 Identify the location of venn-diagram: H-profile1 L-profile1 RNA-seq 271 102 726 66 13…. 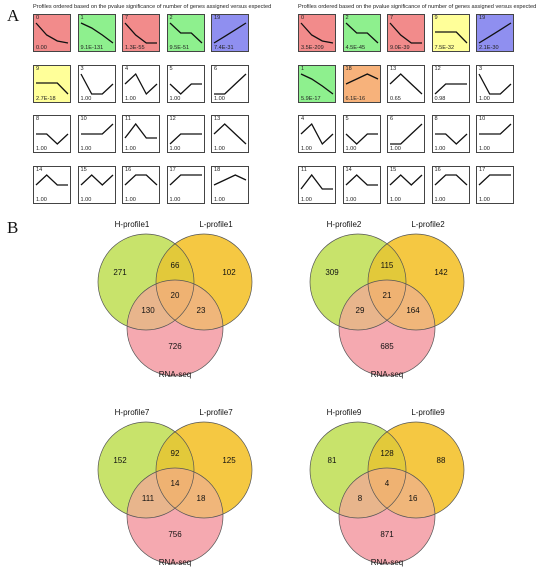
(175, 299).